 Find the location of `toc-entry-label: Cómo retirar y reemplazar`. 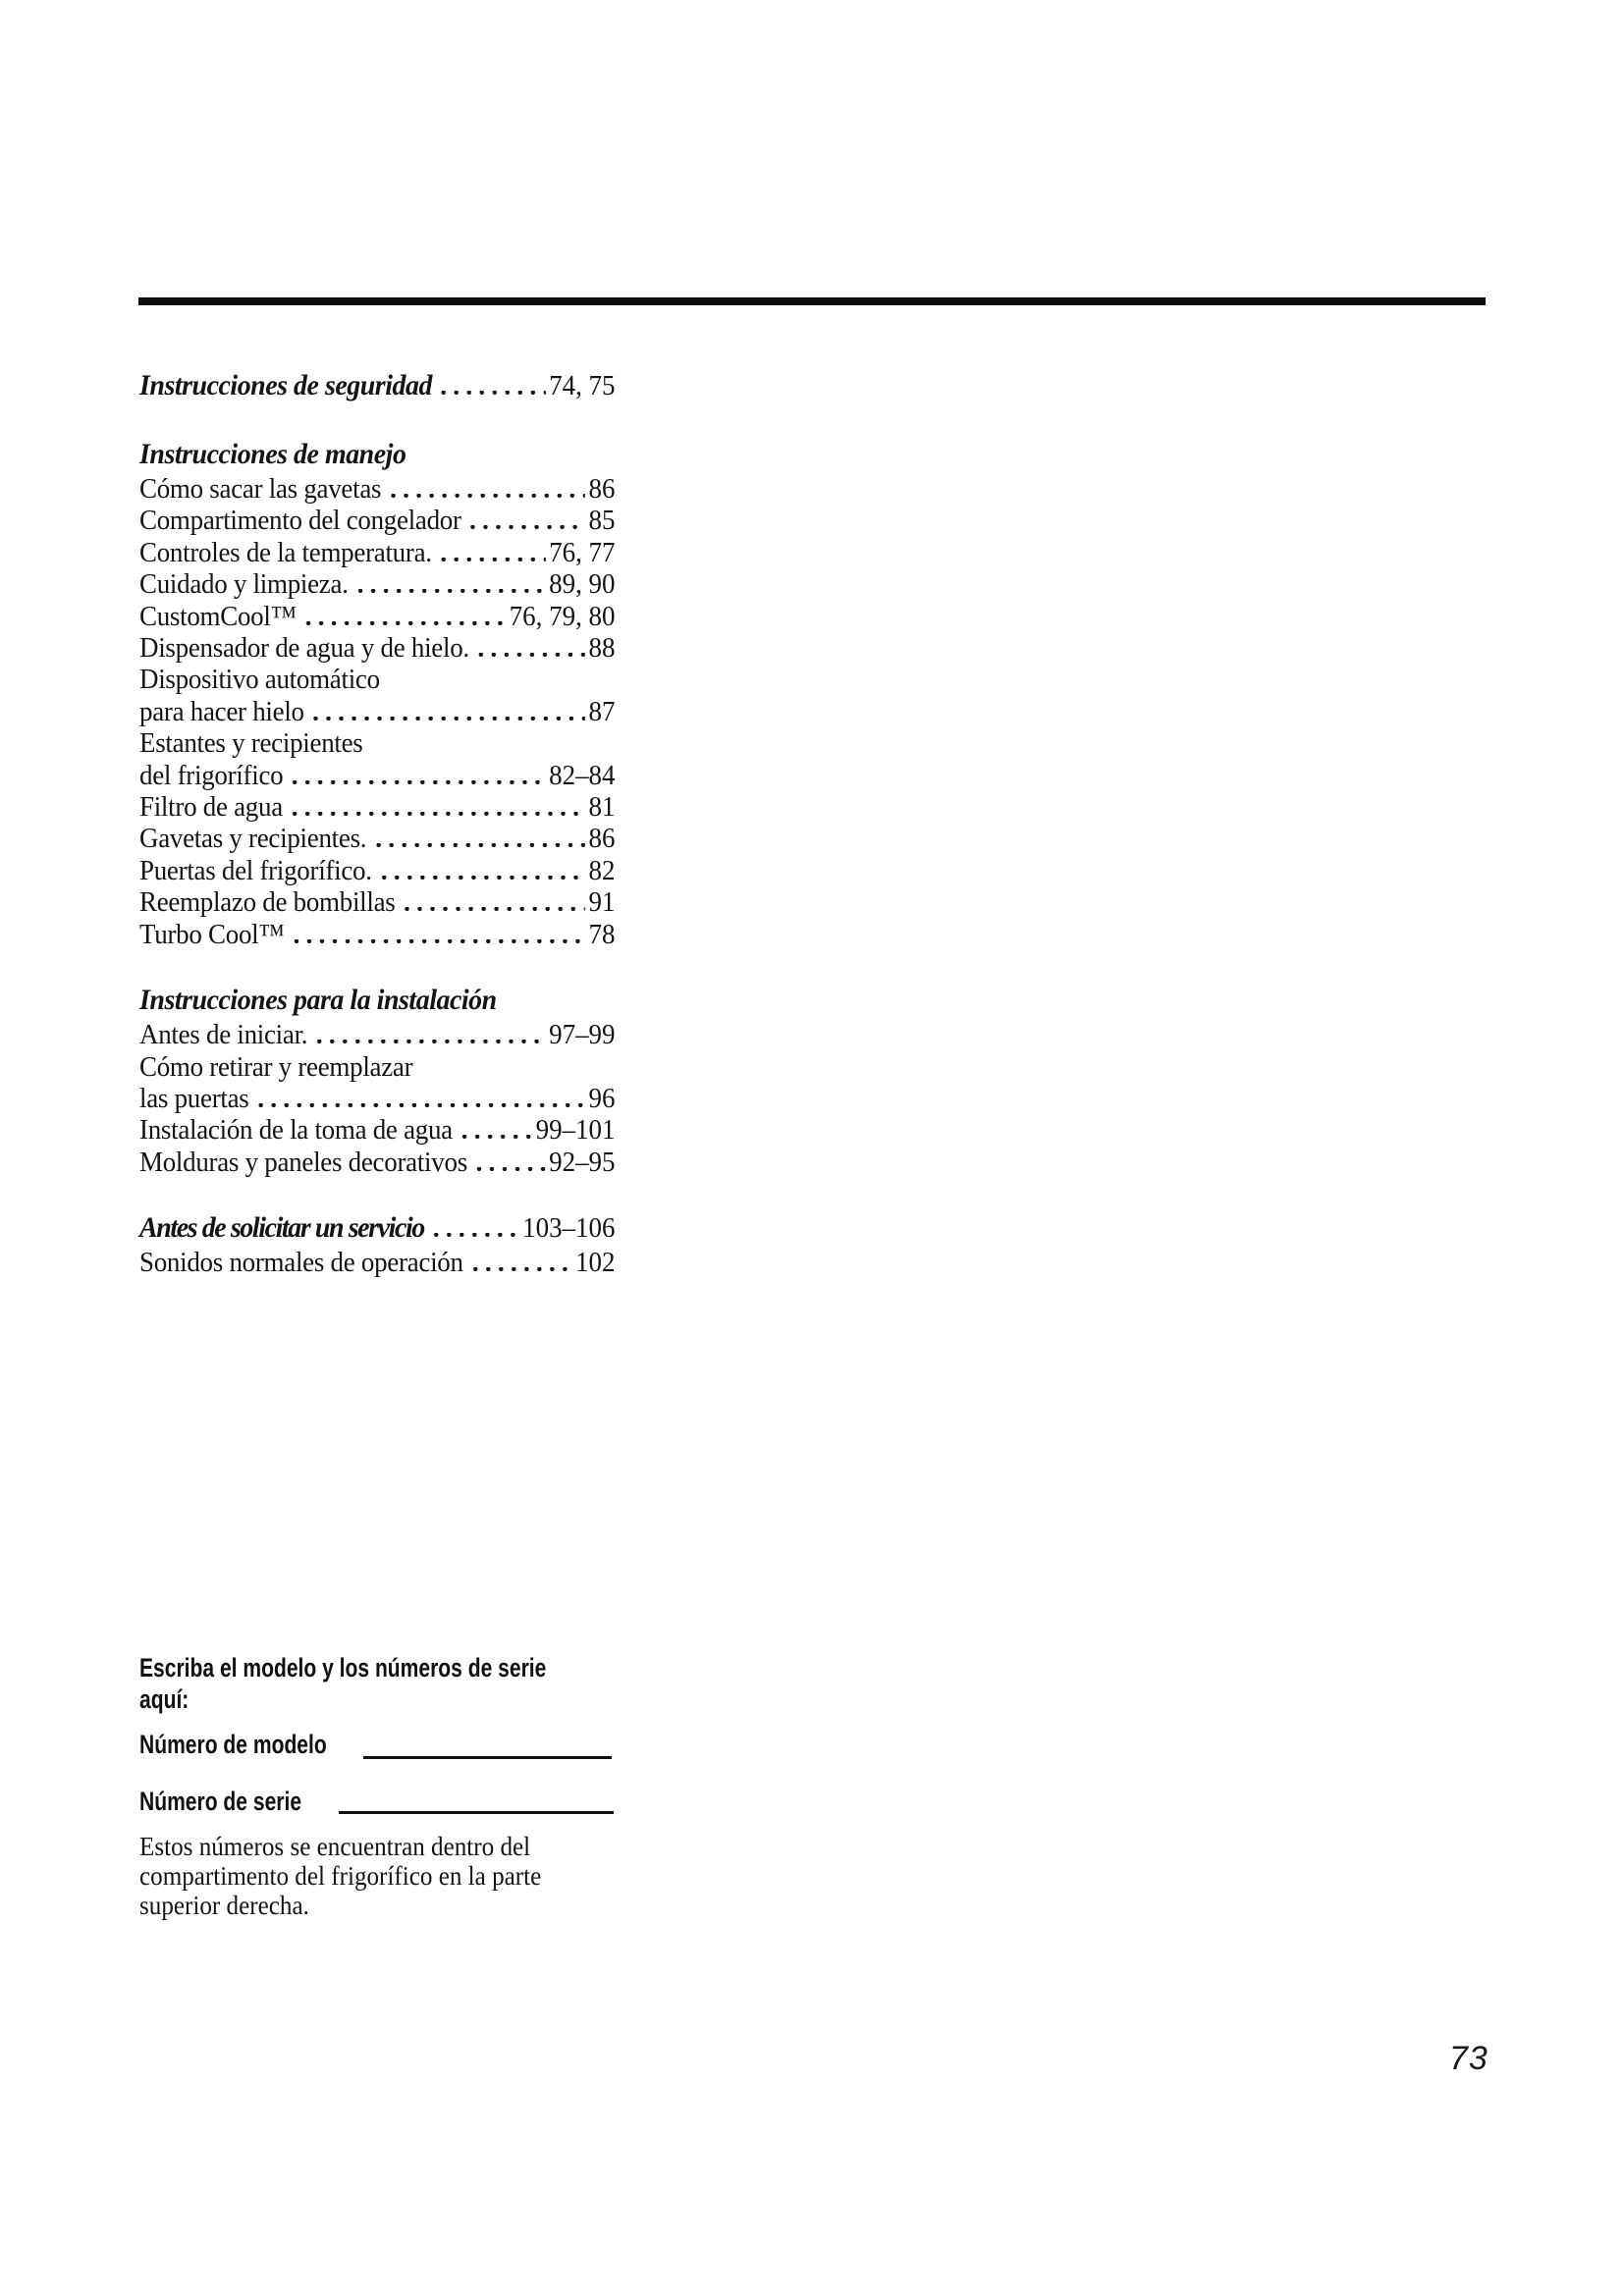

toc-entry-label: Cómo retirar y reemplazar is located at coordinates (276, 1067).